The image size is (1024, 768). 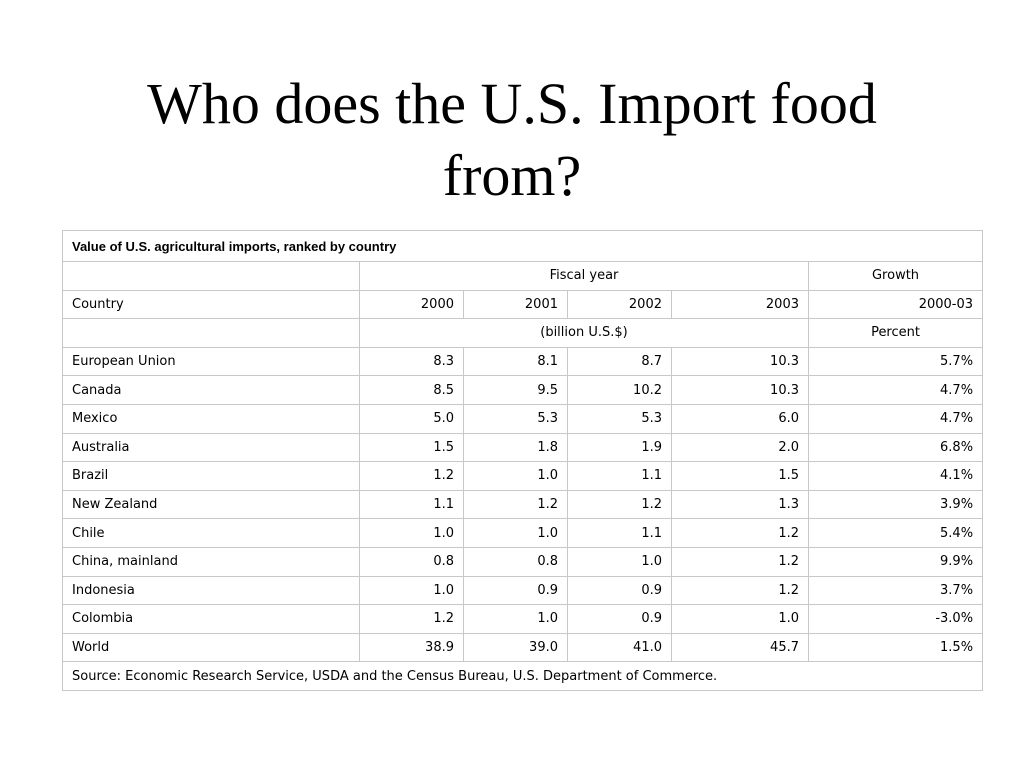 I want to click on table-row: New Zealand 1.1 1.2 1.2 1.3 3.9%, so click(x=523, y=504).